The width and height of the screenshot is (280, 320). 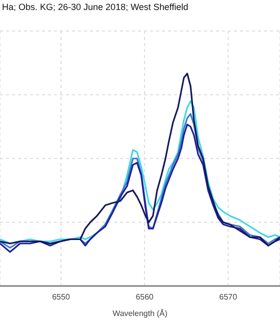 What do you see at coordinates (61, 297) in the screenshot?
I see `x-tick-label: 6550` at bounding box center [61, 297].